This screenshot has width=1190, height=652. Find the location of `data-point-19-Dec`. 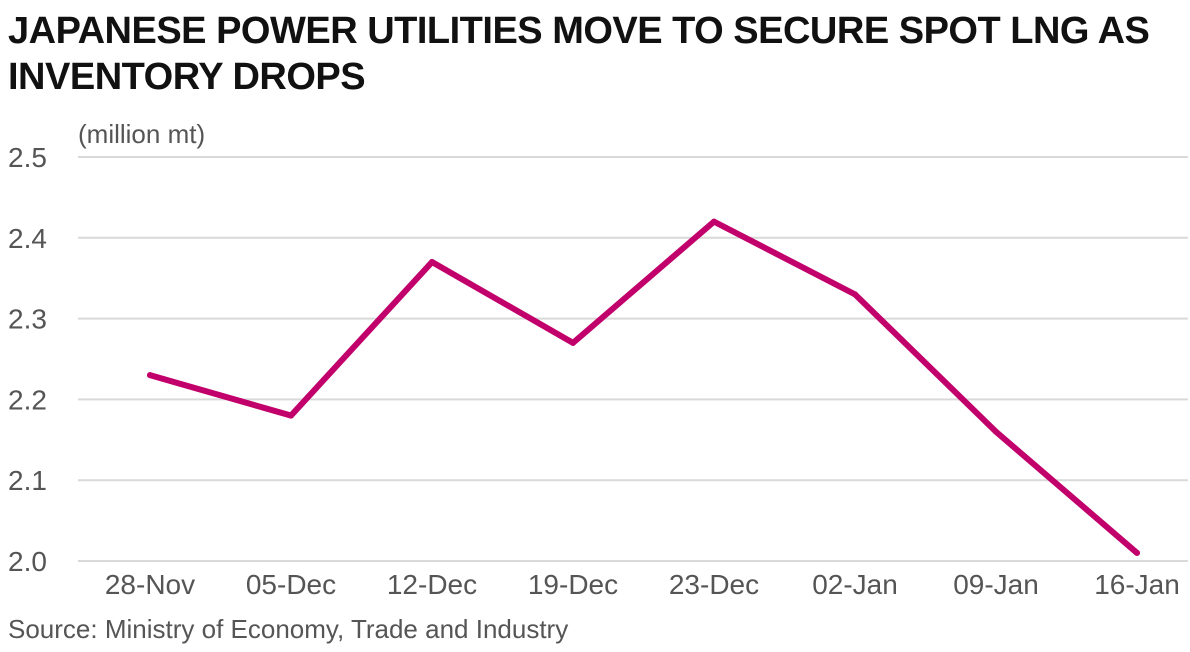

data-point-19-Dec is located at coordinates (573, 342).